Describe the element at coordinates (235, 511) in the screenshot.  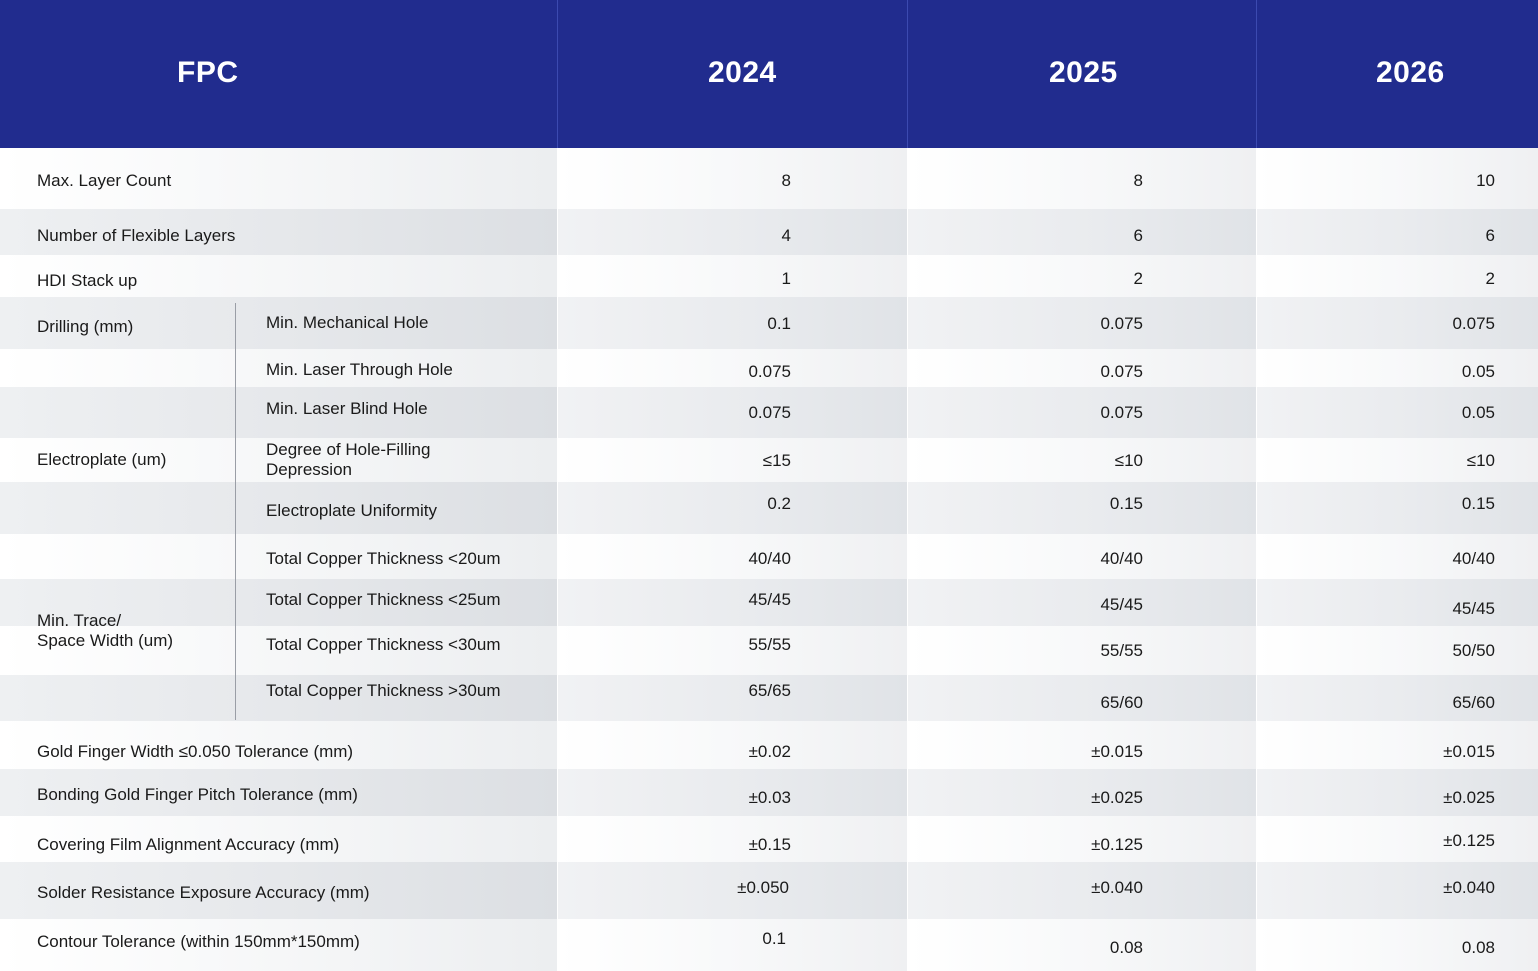
I see `group-divider` at that location.